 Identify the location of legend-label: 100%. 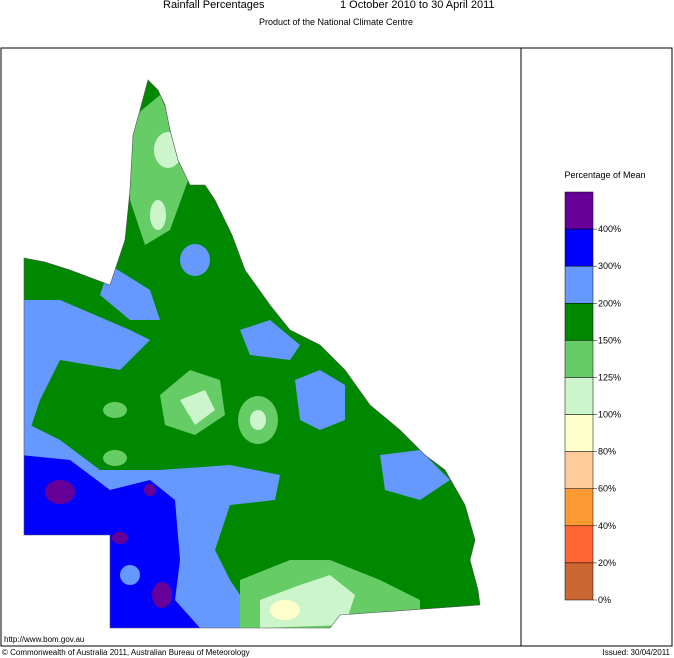
(609, 415).